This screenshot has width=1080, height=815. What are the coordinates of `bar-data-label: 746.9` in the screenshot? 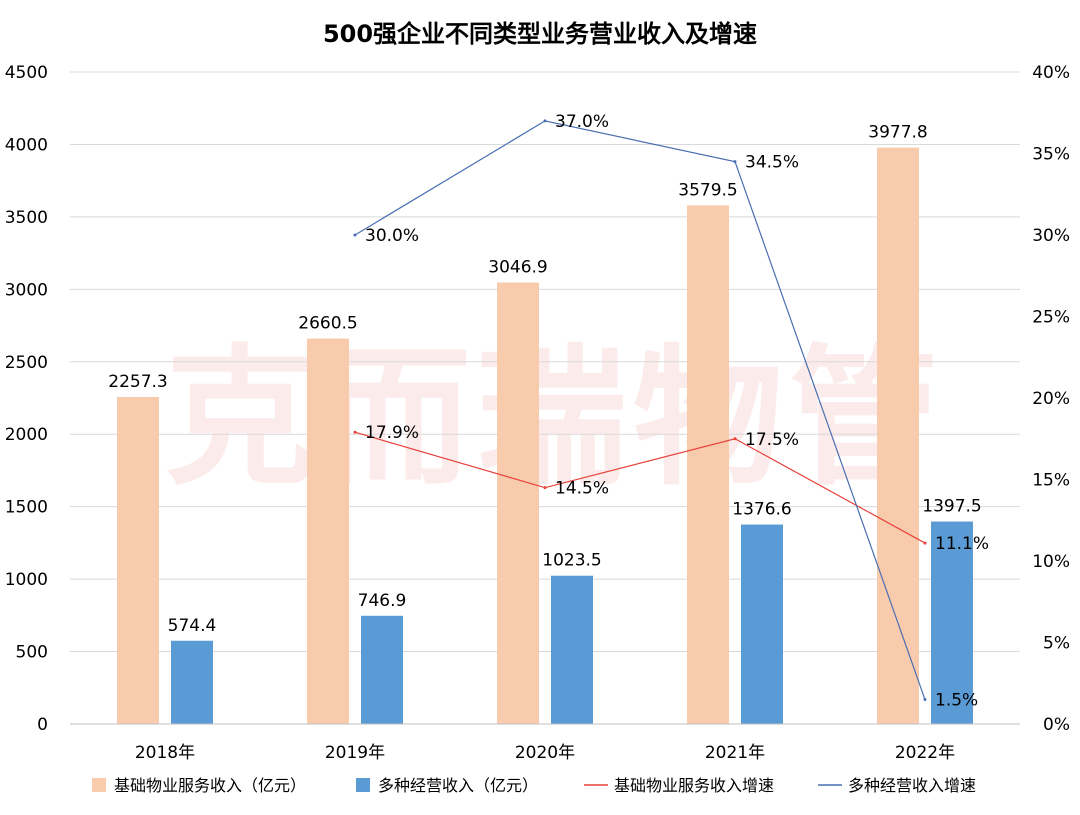 It's located at (382, 601).